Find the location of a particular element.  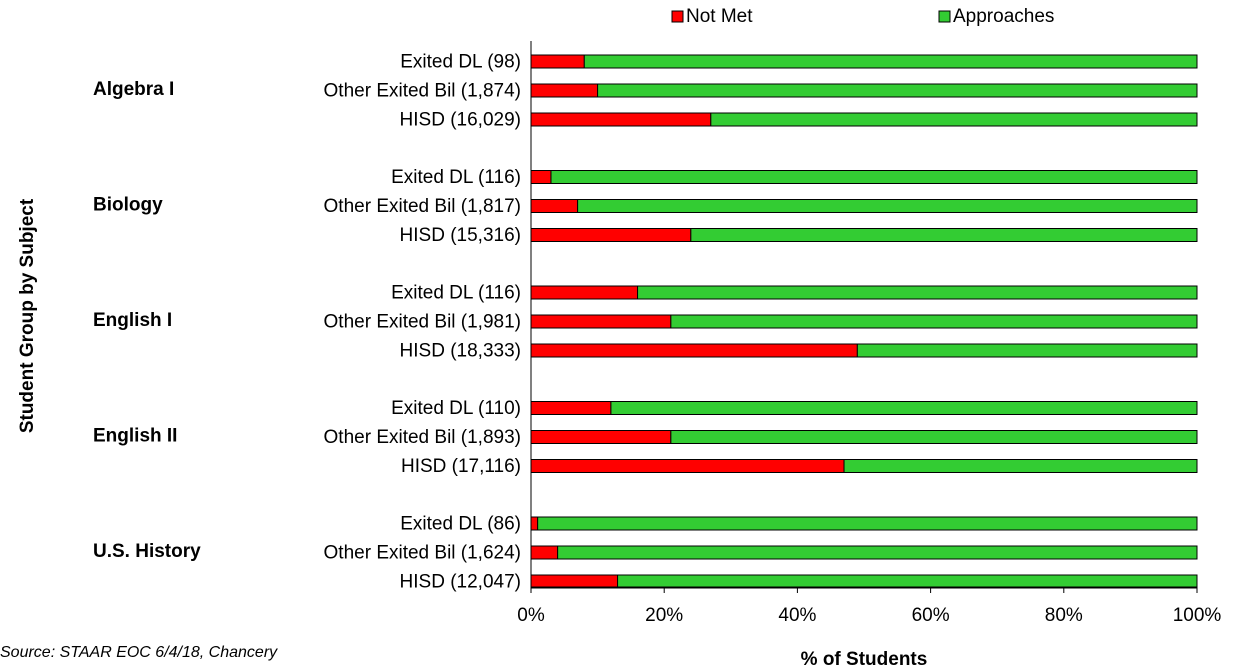

bar-label: Other Exited Bil (1,624) is located at coordinates (422, 553).